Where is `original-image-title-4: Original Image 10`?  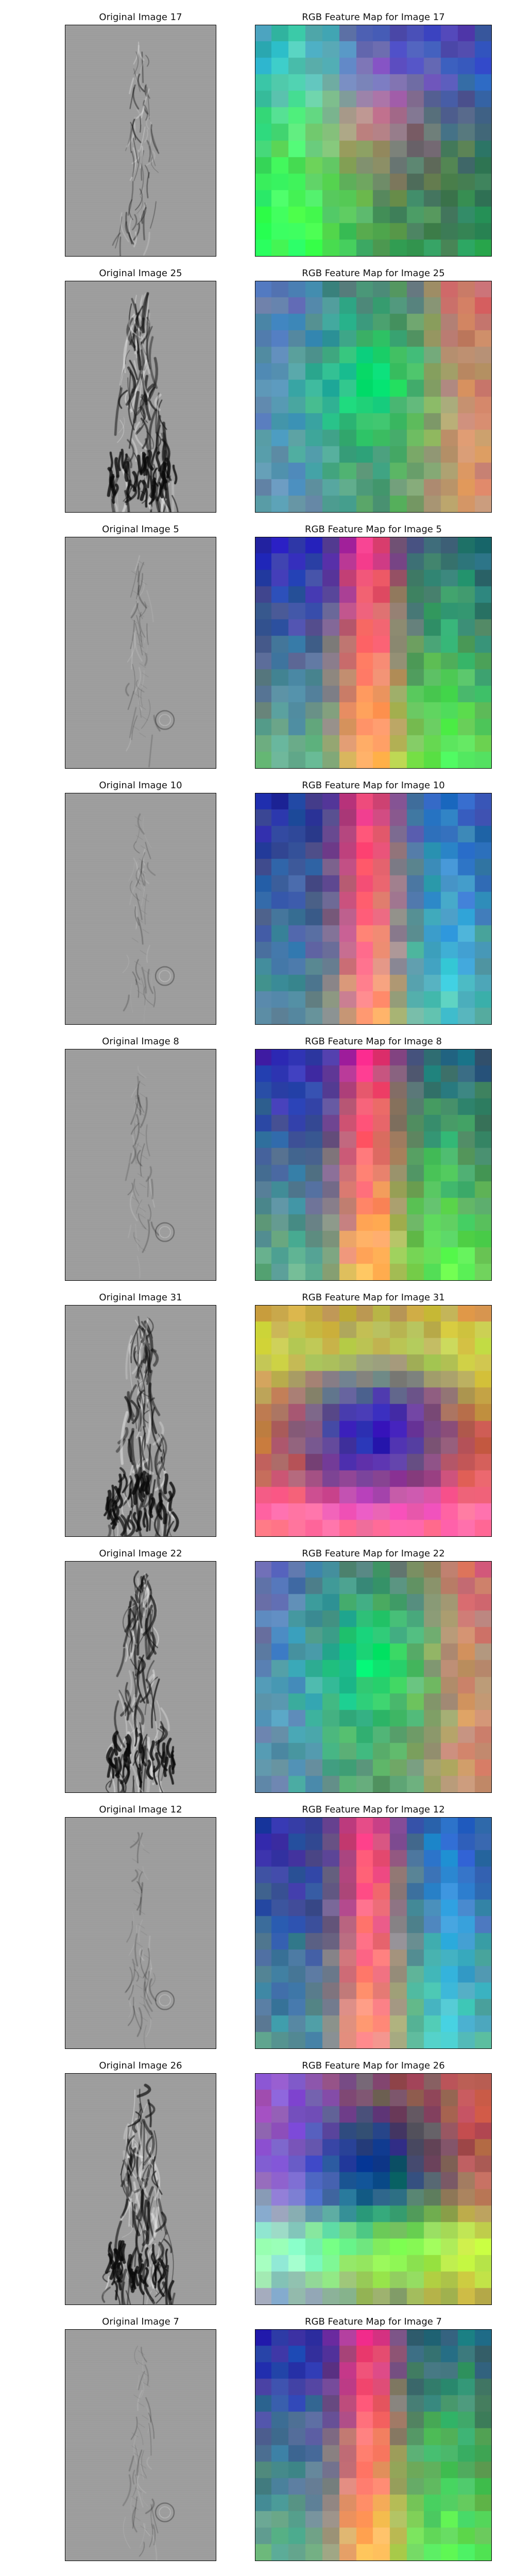 original-image-title-4: Original Image 10 is located at coordinates (140, 785).